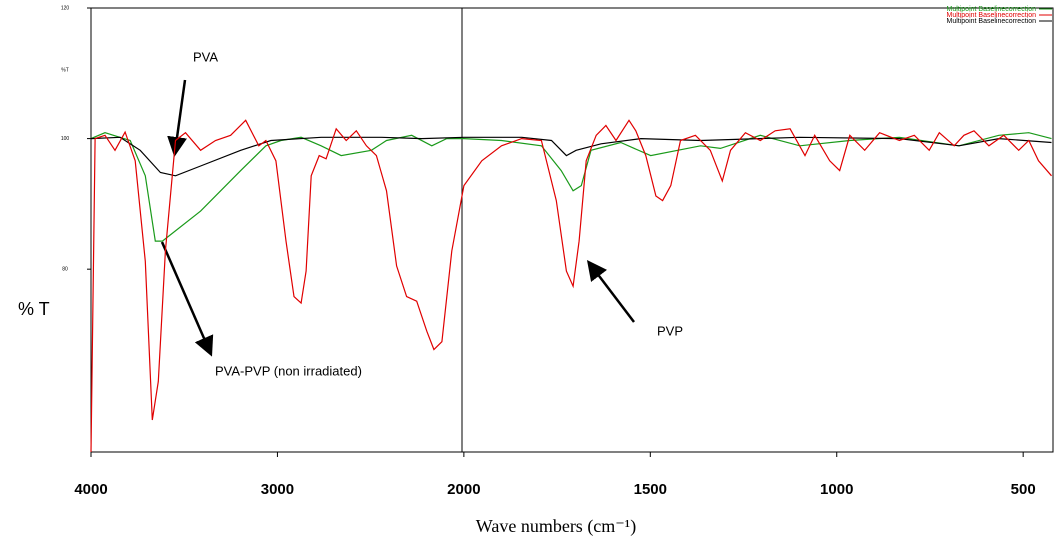  I want to click on y-axis-label: % T, so click(34, 309).